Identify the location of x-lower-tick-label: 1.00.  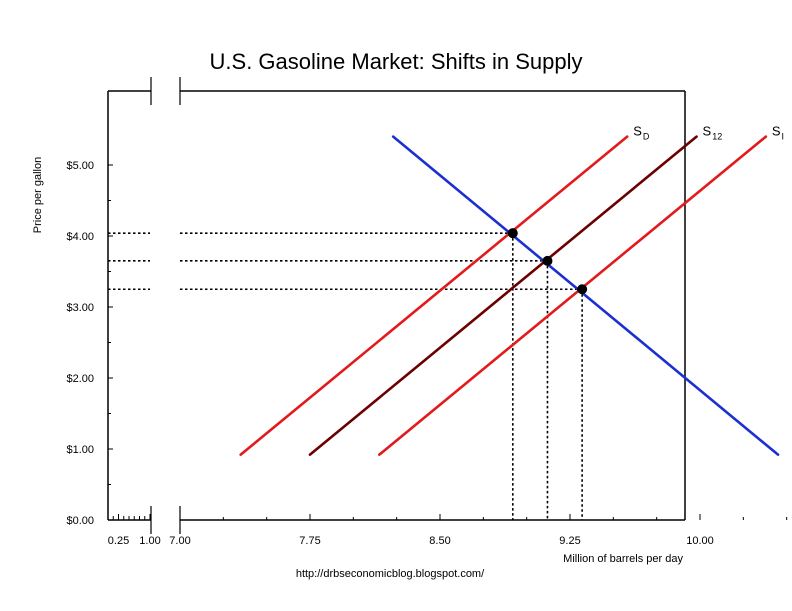
(149, 541).